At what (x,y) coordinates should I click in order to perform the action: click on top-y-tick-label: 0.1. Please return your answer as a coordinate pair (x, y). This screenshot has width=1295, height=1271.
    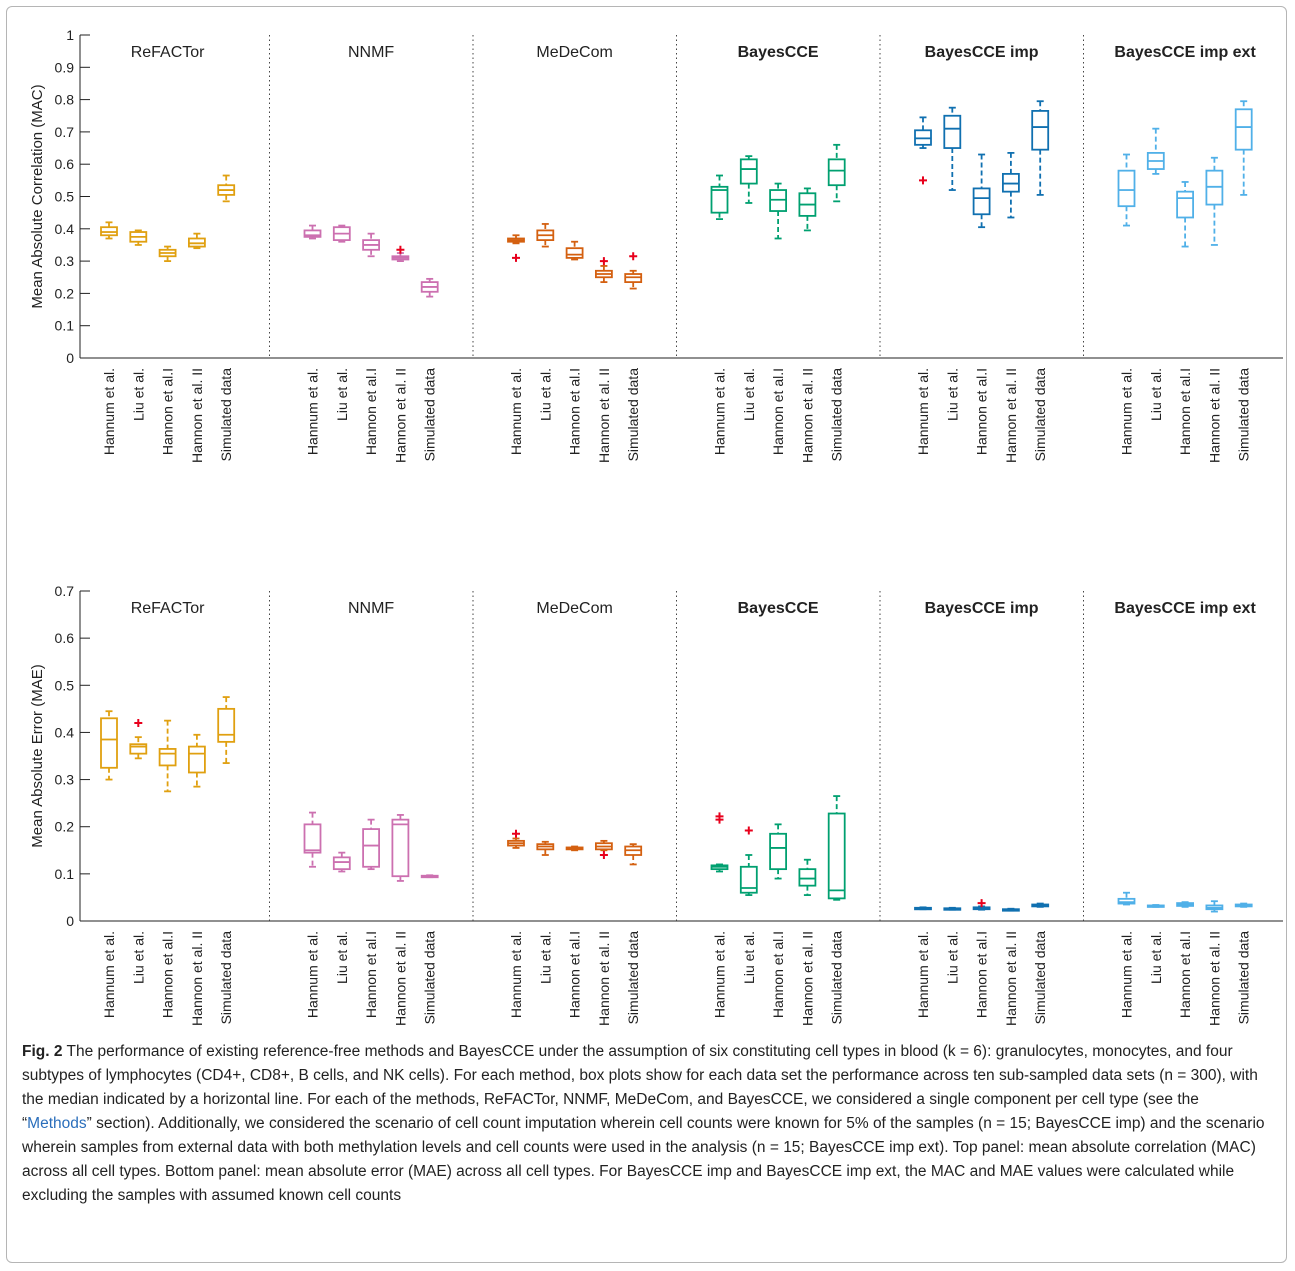
    Looking at the image, I should click on (65, 326).